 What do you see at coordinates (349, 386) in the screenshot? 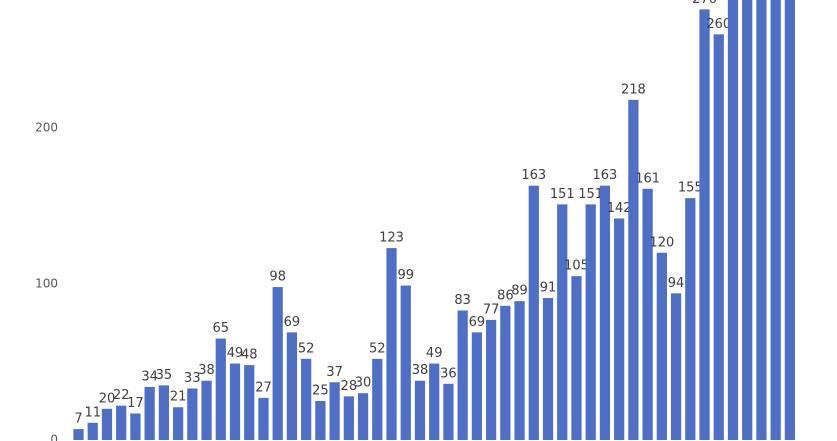
I see `data-label: 28` at bounding box center [349, 386].